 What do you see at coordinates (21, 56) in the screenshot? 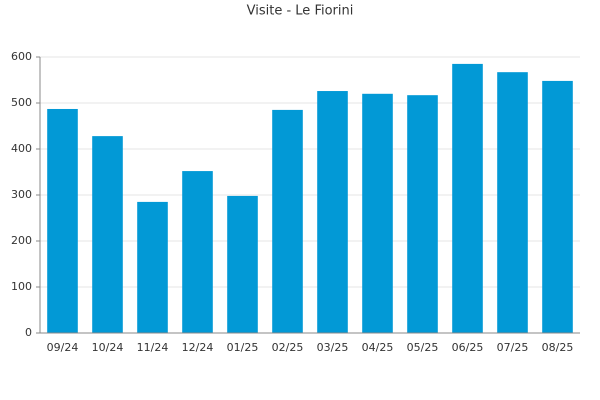
I see `y-tick-label: 600` at bounding box center [21, 56].